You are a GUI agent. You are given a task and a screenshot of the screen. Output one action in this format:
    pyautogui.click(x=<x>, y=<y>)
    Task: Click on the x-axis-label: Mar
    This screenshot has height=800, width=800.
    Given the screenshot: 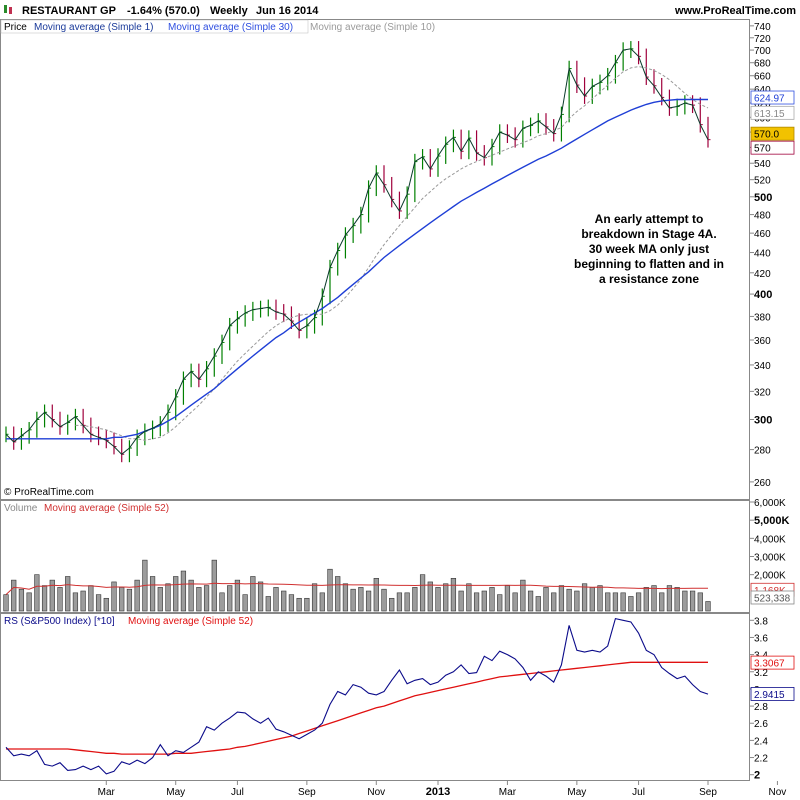 What is the action you would take?
    pyautogui.click(x=508, y=792)
    